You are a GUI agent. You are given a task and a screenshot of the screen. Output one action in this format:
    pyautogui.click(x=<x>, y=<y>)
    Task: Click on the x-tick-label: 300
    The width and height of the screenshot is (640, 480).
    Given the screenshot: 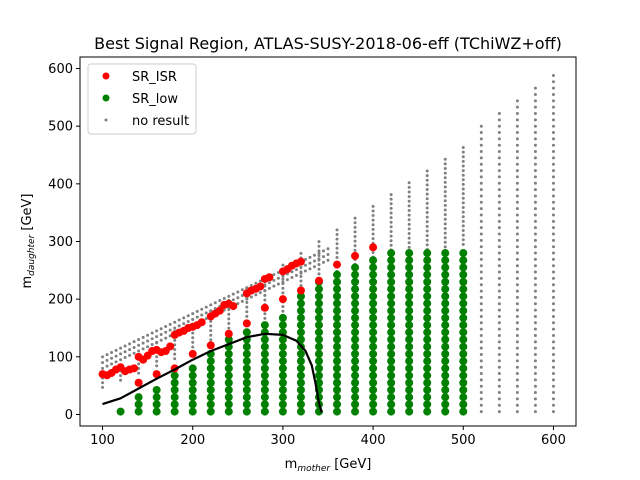 What is the action you would take?
    pyautogui.click(x=282, y=440)
    